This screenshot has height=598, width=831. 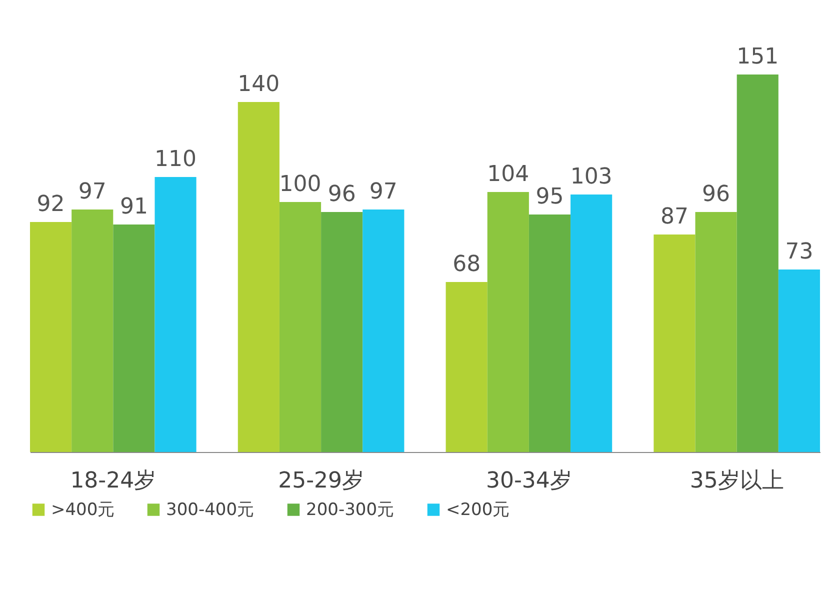 I want to click on data-label: 151, so click(x=757, y=57).